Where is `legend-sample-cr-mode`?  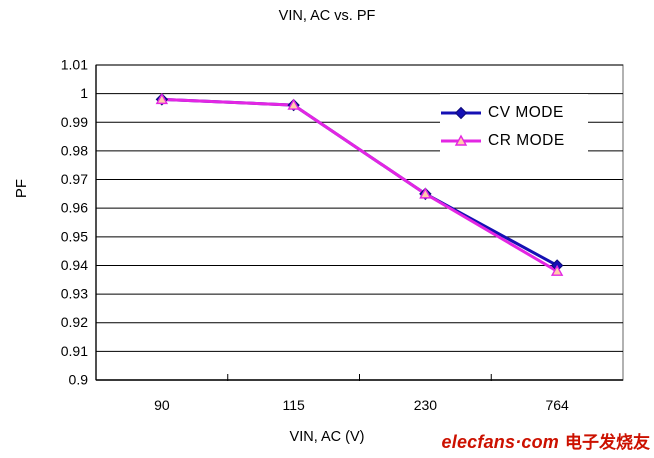 legend-sample-cr-mode is located at coordinates (461, 140).